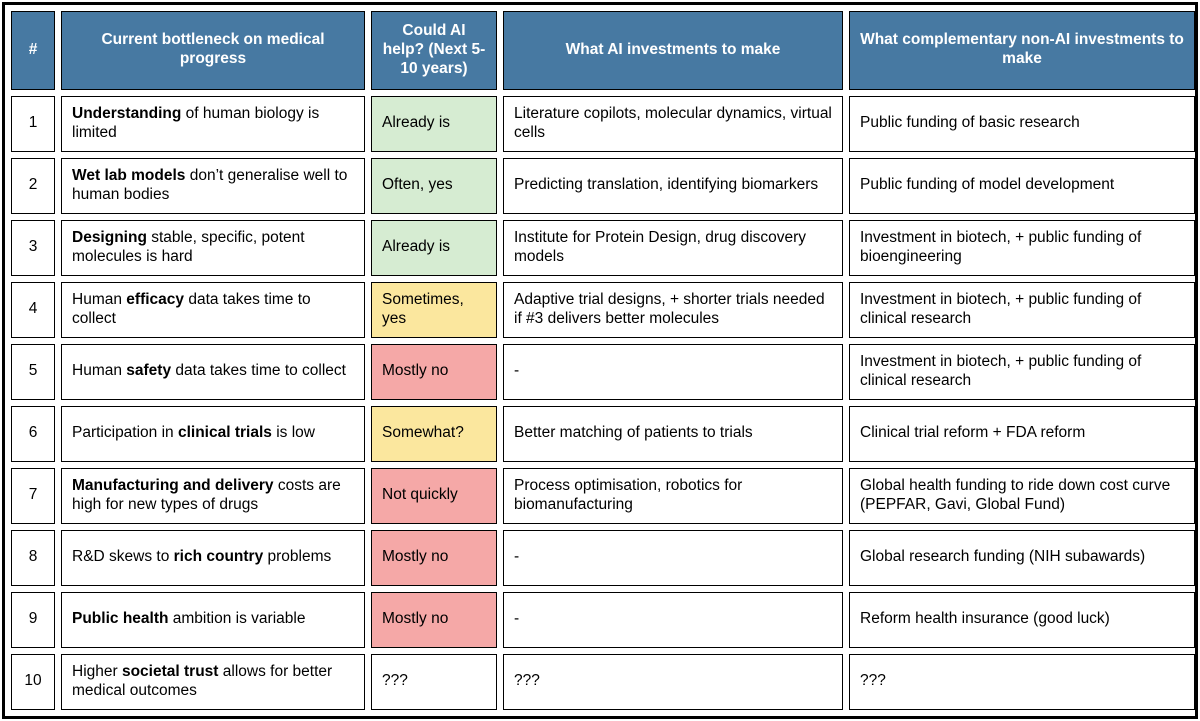  I want to click on ai-help-cell: Not quickly, so click(434, 495).